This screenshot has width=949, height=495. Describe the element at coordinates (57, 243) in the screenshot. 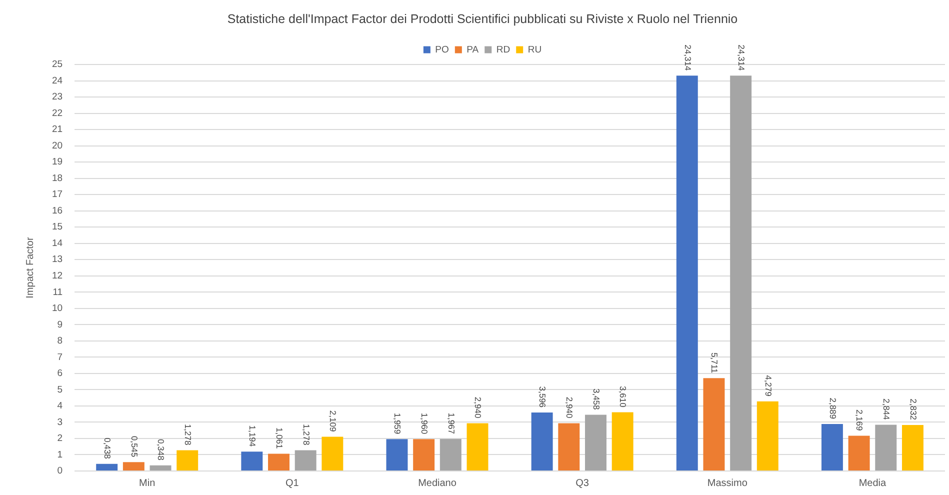

I see `y-tick-label: 14` at that location.